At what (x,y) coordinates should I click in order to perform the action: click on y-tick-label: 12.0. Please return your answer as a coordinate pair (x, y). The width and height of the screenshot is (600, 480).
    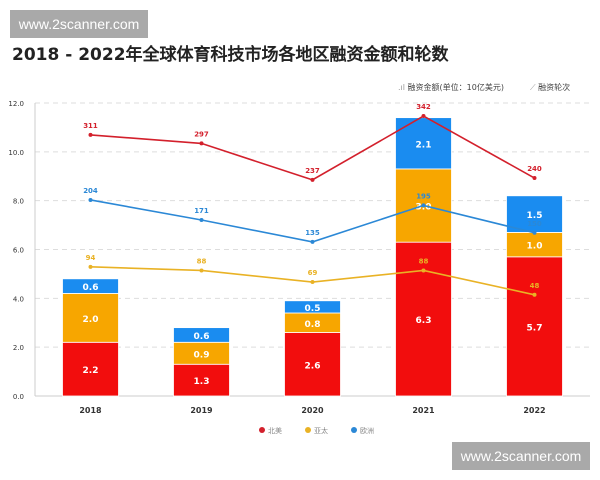
    Looking at the image, I should click on (16, 104).